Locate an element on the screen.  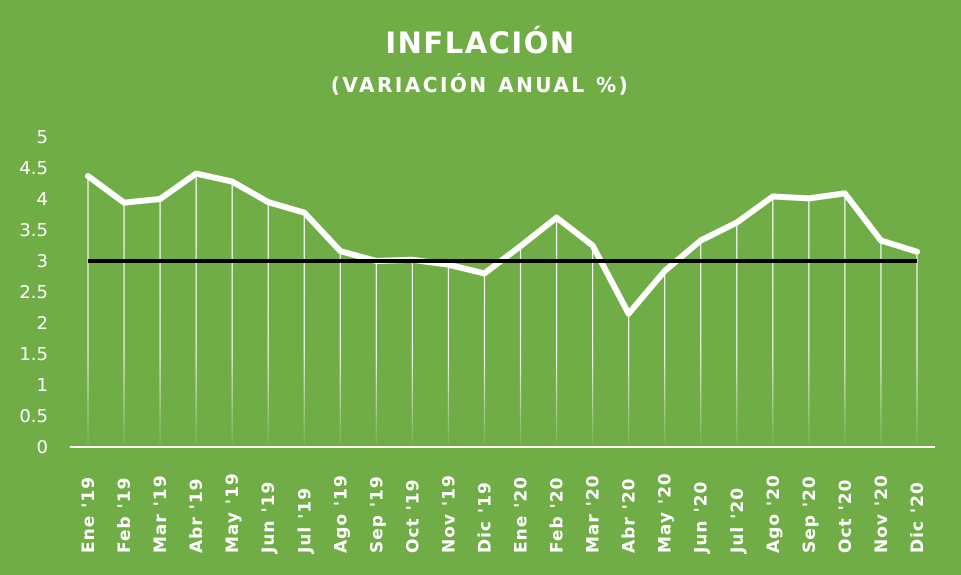
x-tick-label: Sep '20 is located at coordinates (810, 514).